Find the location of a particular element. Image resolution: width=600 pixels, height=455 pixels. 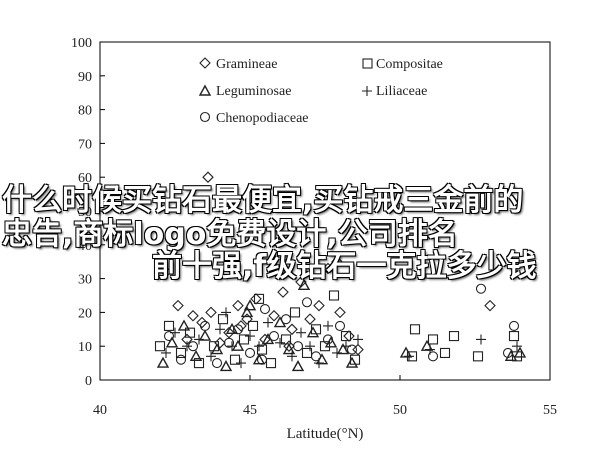

legend-label-compositae: Compositae is located at coordinates (409, 64).